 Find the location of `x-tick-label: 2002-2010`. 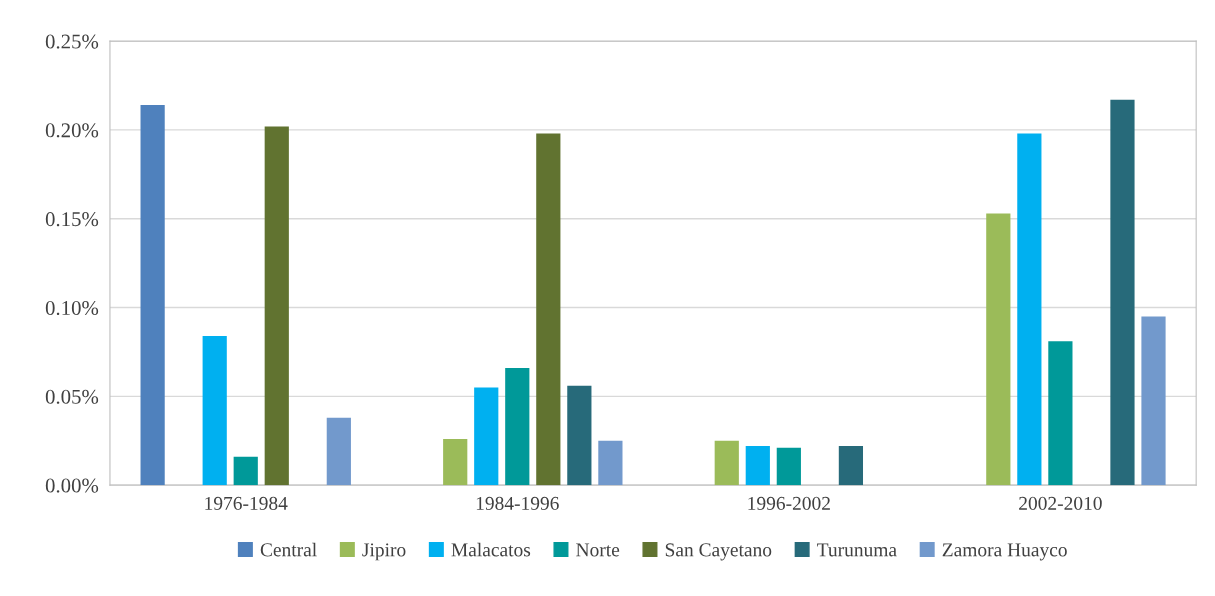

x-tick-label: 2002-2010 is located at coordinates (1060, 503).